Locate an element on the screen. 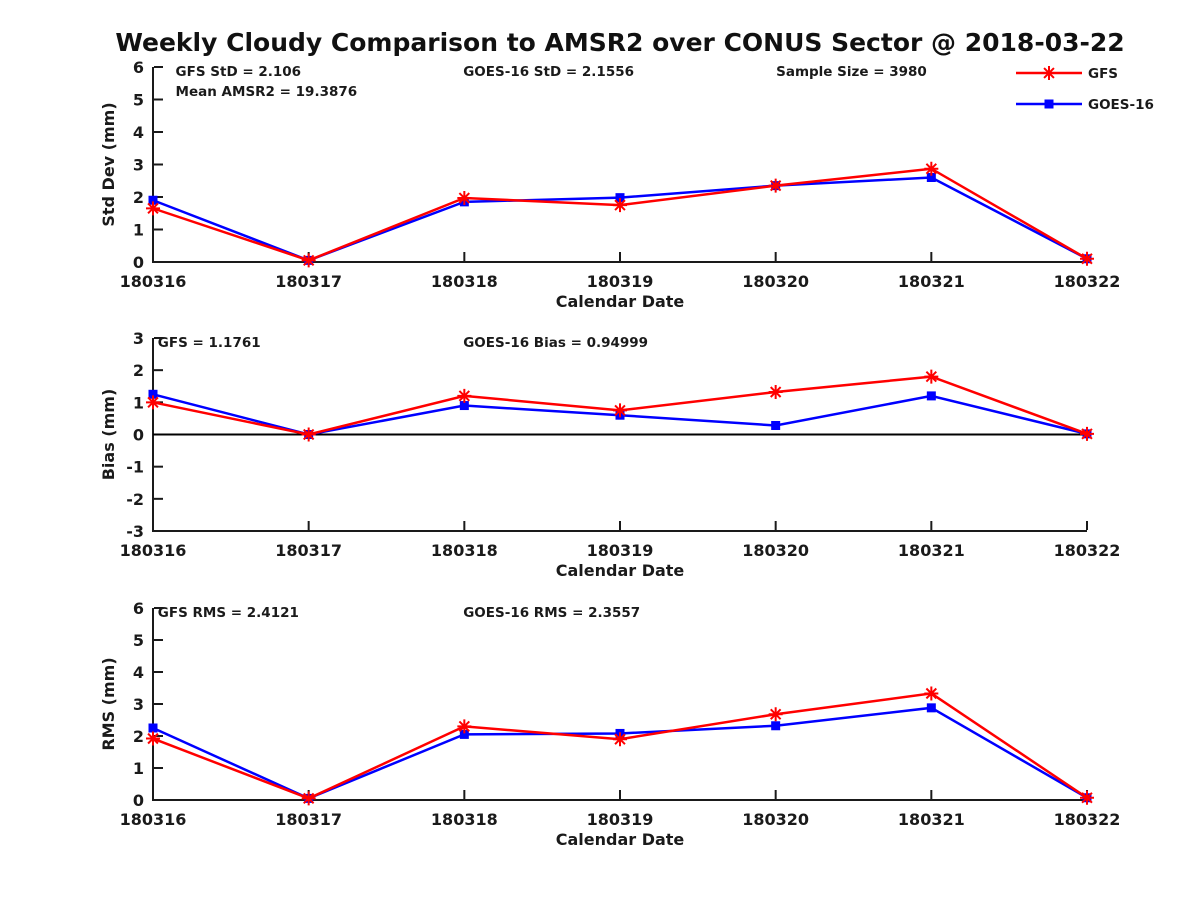  annotation: GFS StD = 2.106 is located at coordinates (239, 72).